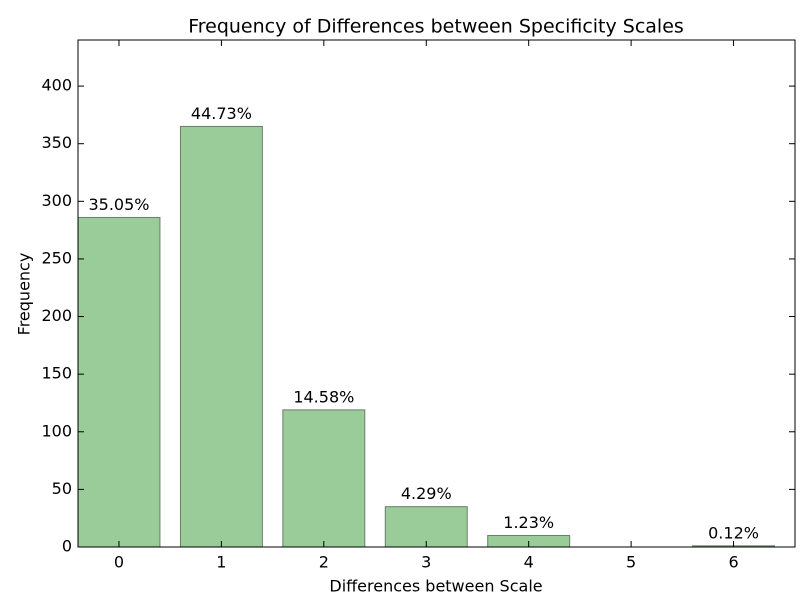 The image size is (812, 612). What do you see at coordinates (426, 562) in the screenshot?
I see `x-tick-label: 3` at bounding box center [426, 562].